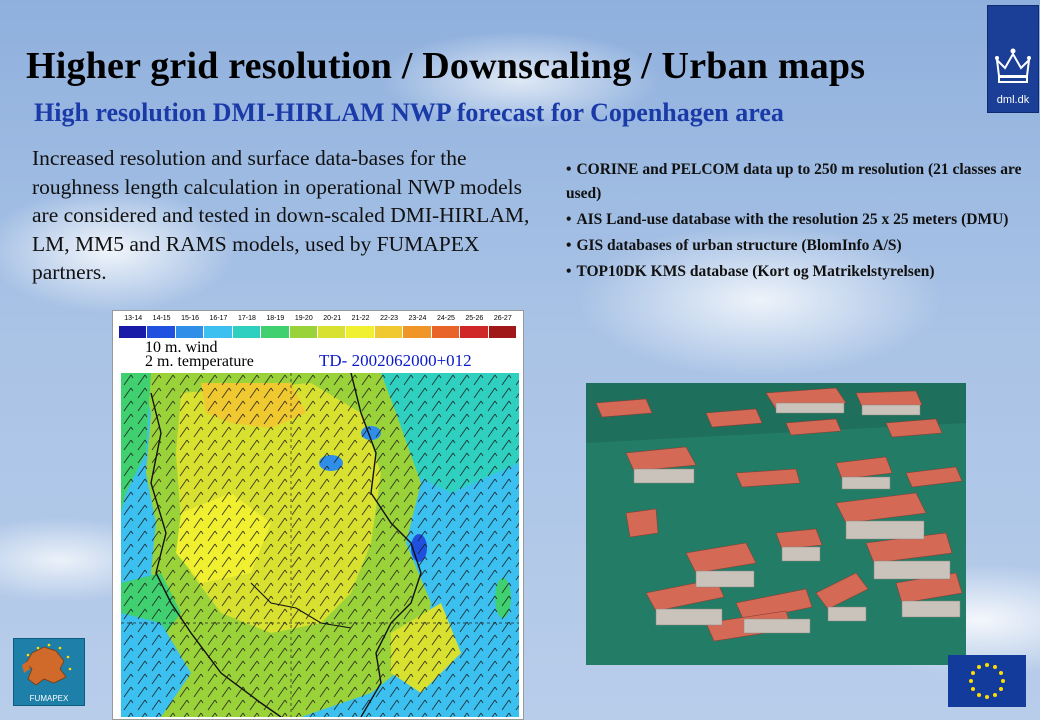 Image resolution: width=1040 pixels, height=720 pixels. I want to click on fumapex-logo-text: FUMAPEX, so click(49, 698).